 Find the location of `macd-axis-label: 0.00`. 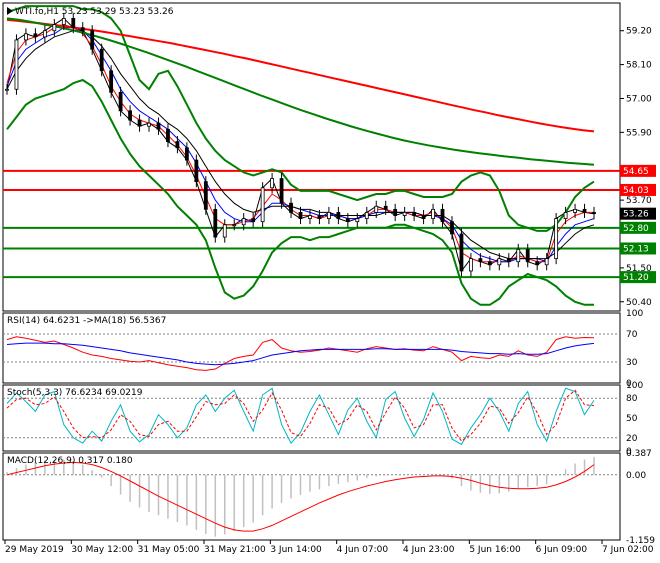

macd-axis-label: 0.00 is located at coordinates (636, 476).